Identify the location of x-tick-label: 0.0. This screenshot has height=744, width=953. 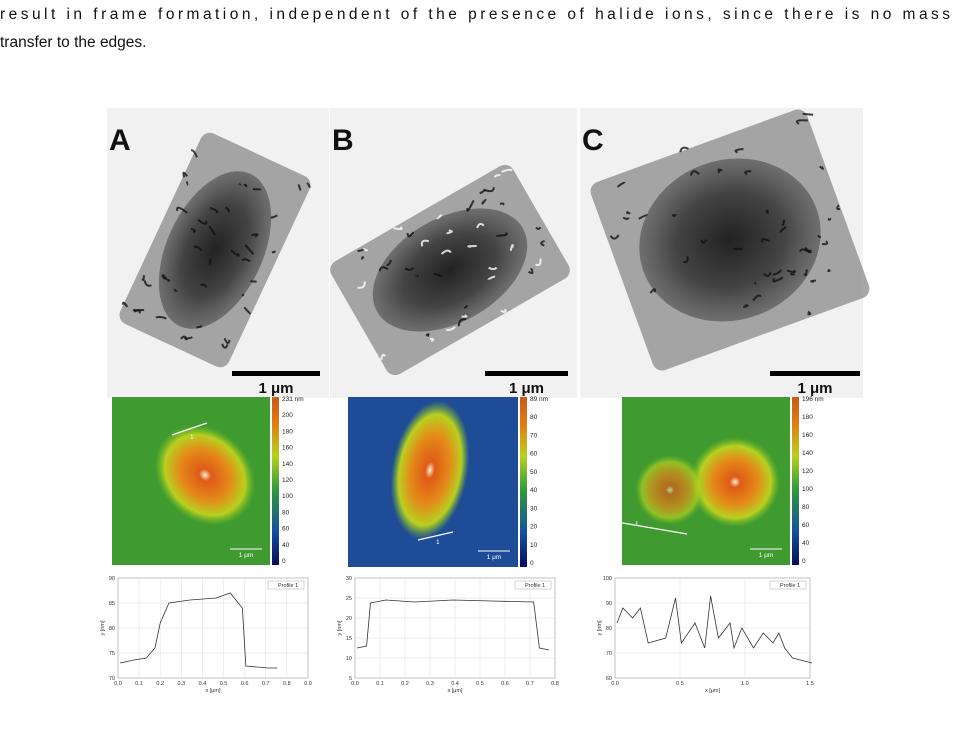
(355, 684).